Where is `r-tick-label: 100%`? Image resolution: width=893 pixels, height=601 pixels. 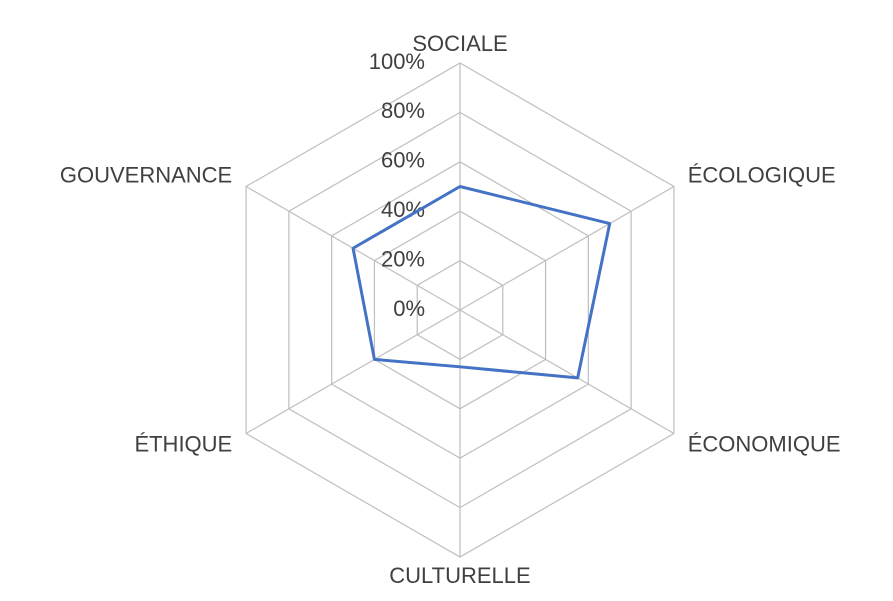 r-tick-label: 100% is located at coordinates (397, 61).